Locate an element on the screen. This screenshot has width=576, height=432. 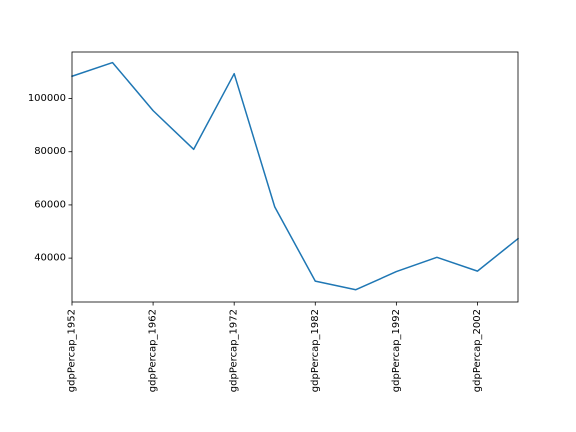
y-tick-label: 40000 is located at coordinates (50, 258).